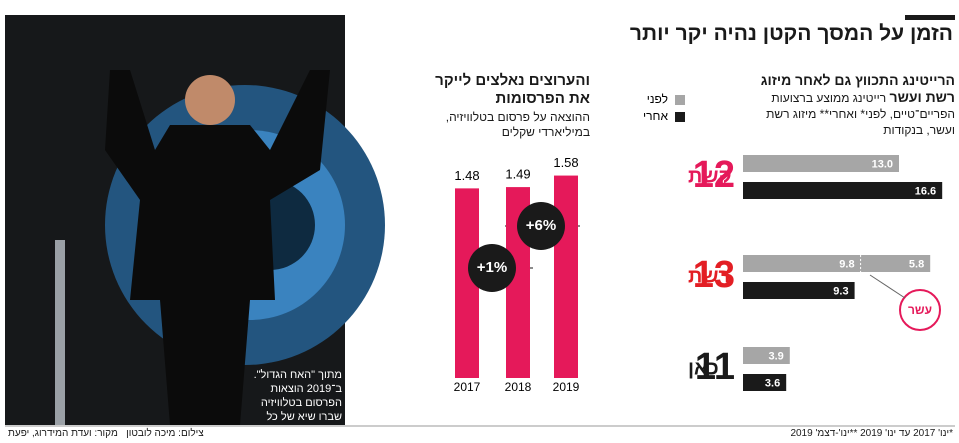 This screenshot has height=443, width=959. I want to click on value-label: 16.6, so click(925, 191).